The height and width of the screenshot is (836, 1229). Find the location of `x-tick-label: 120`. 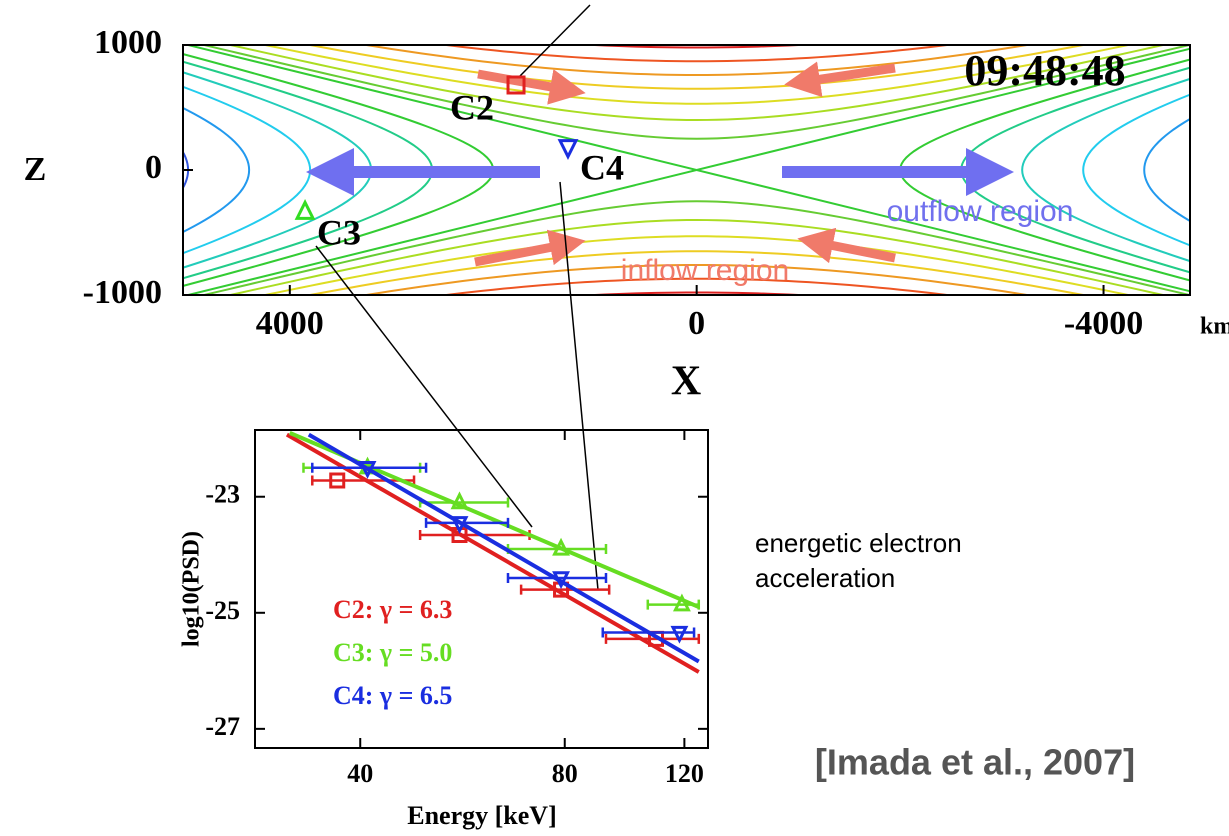

x-tick-label: 120 is located at coordinates (684, 773).